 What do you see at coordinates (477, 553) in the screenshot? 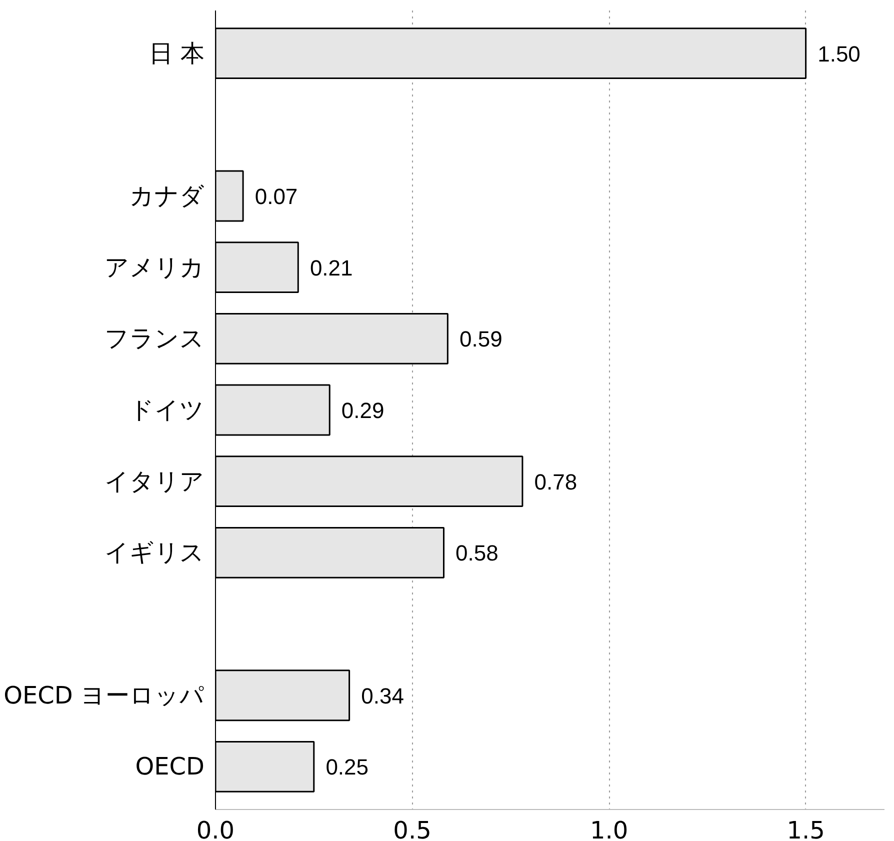
I see `data-label: 0.58` at bounding box center [477, 553].